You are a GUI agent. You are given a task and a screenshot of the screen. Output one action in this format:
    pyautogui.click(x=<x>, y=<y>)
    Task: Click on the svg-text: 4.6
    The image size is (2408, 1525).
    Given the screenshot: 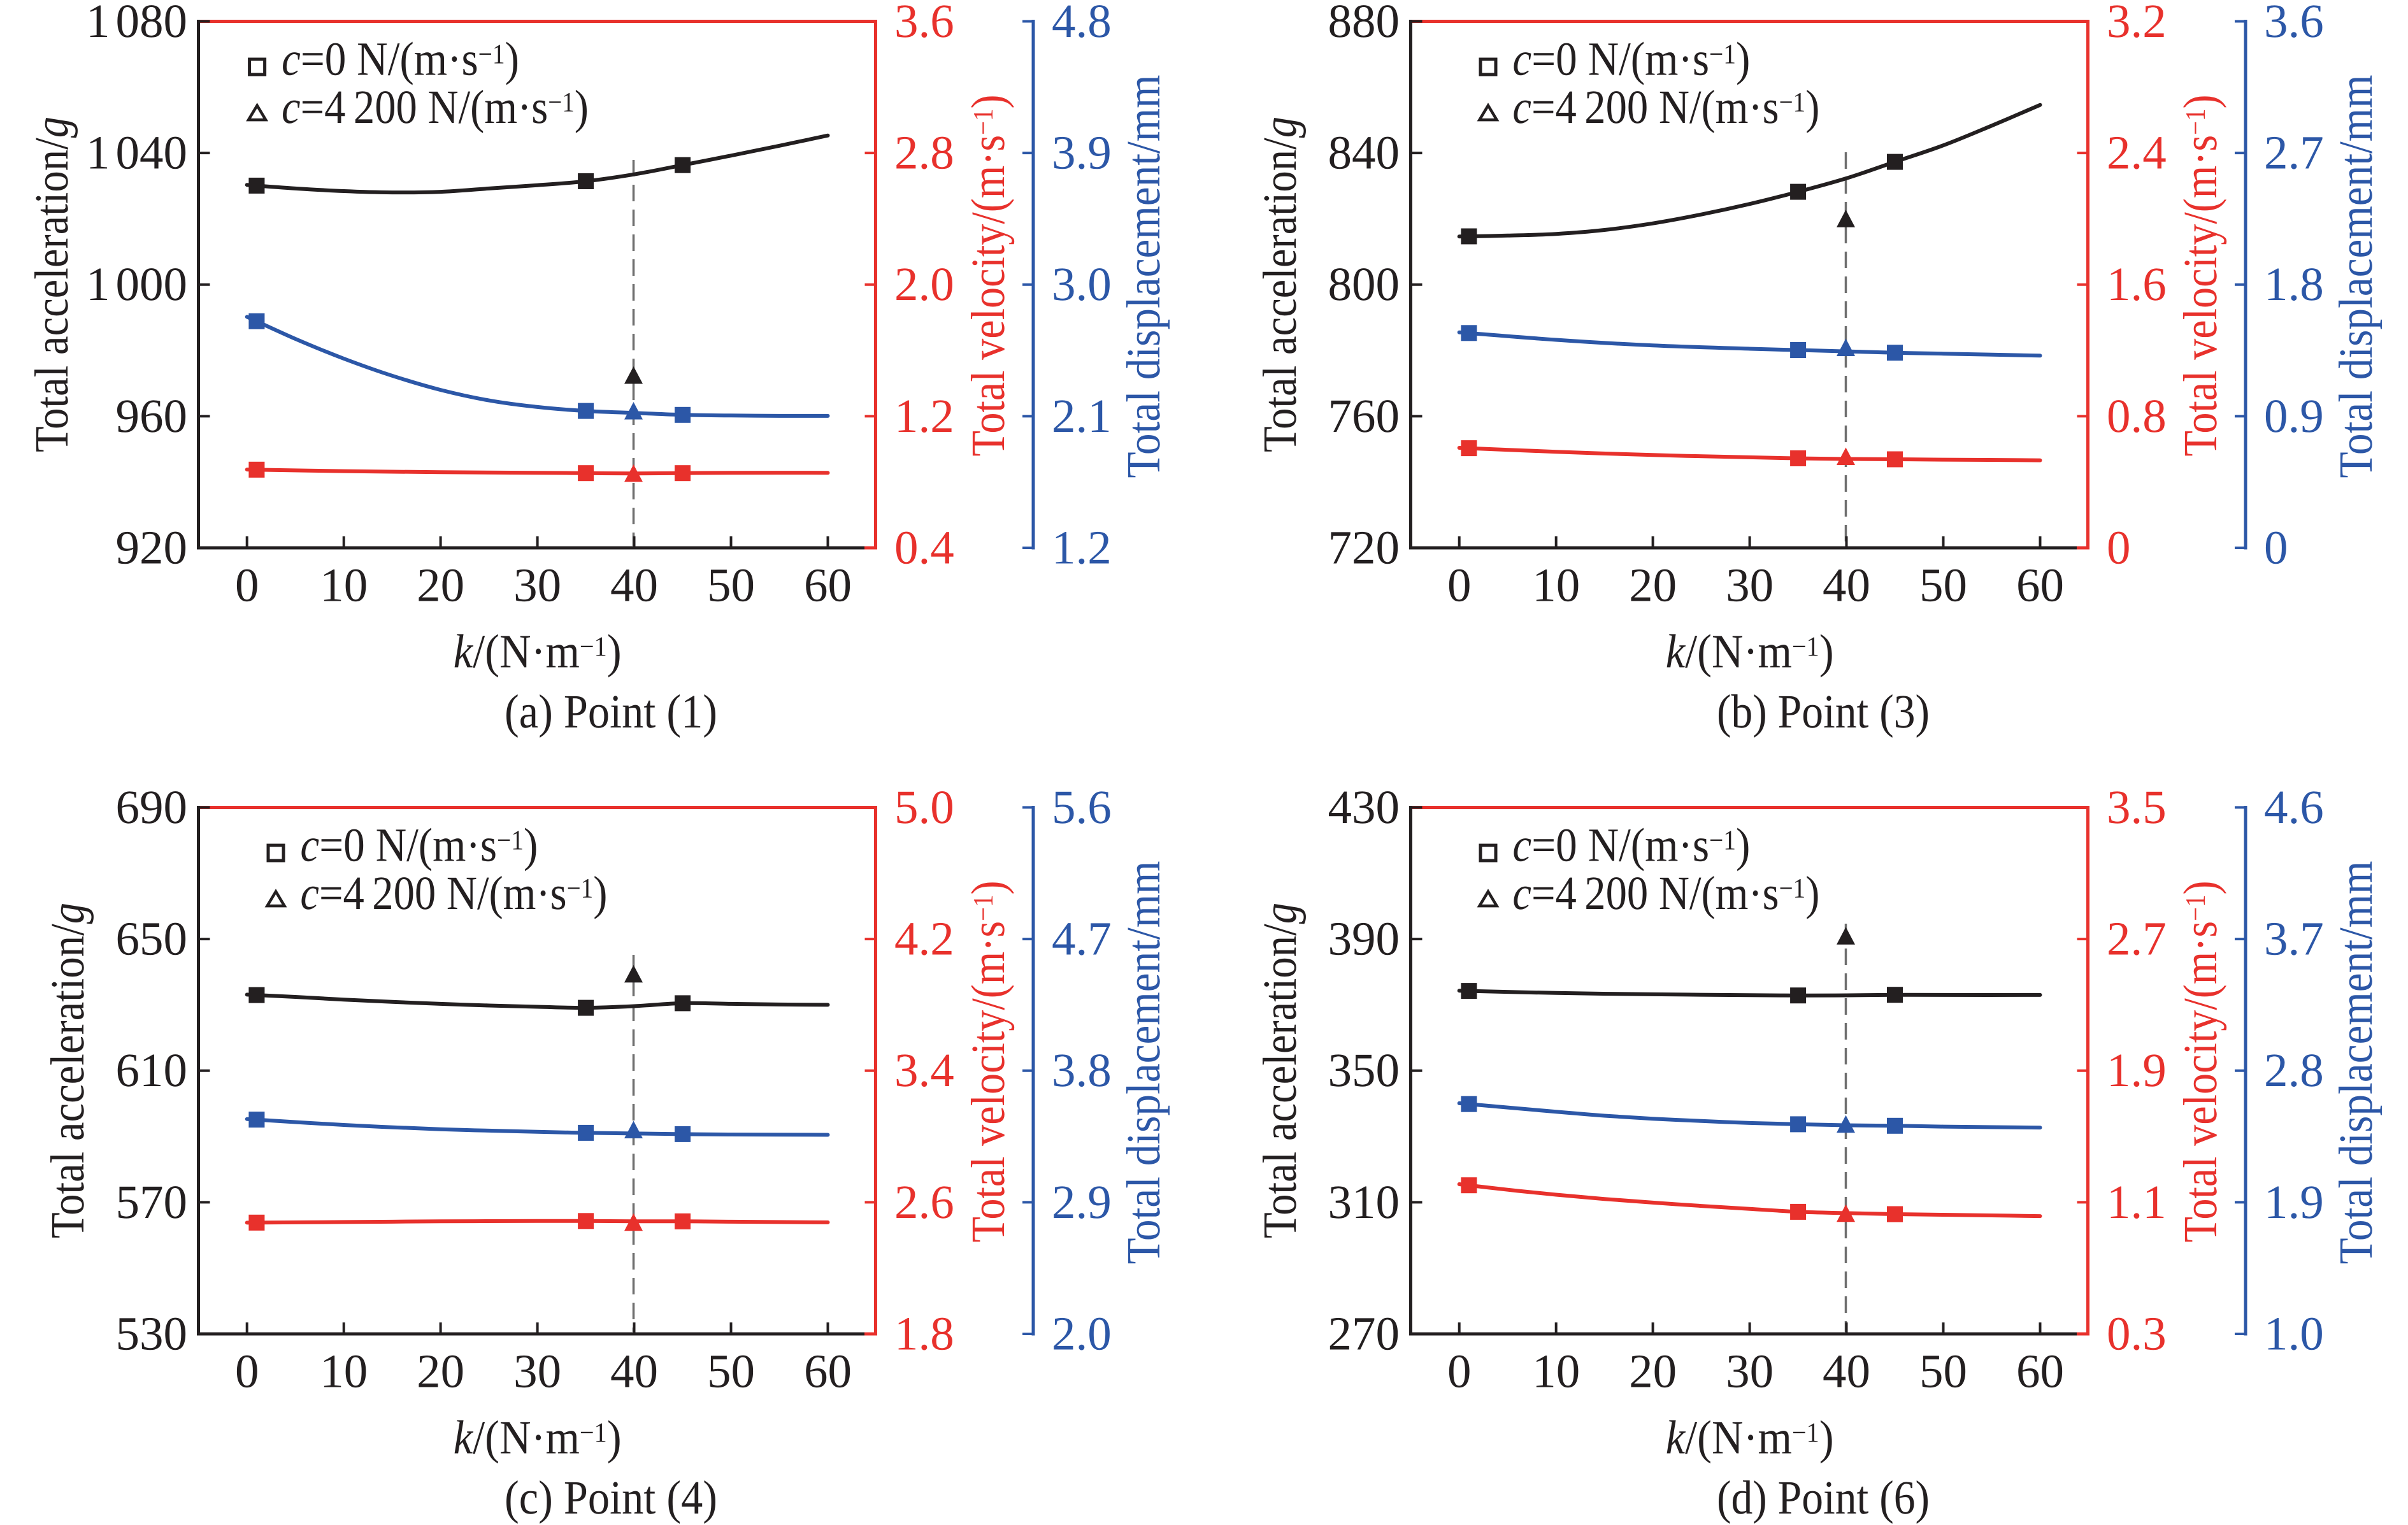 What is the action you would take?
    pyautogui.click(x=2294, y=807)
    